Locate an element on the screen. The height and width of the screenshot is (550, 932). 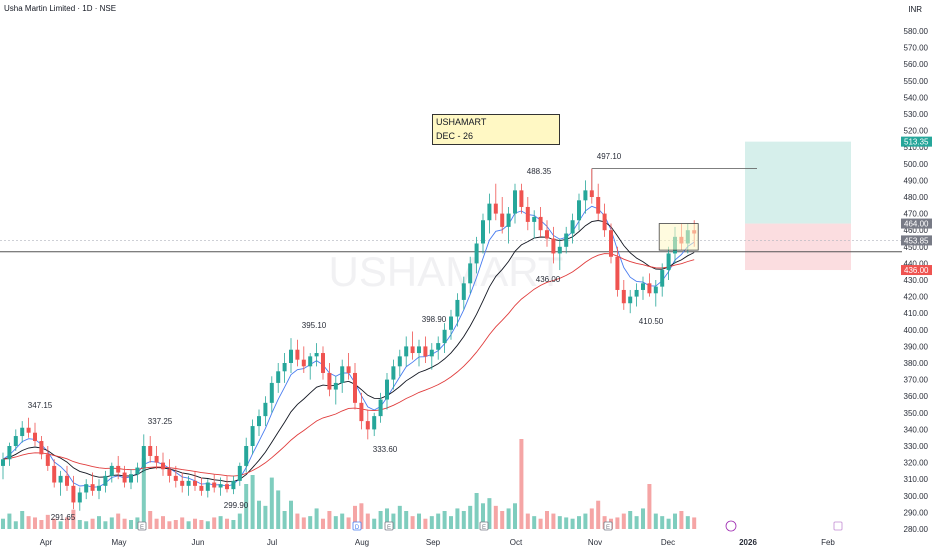
event-marker is located at coordinates (389, 526).